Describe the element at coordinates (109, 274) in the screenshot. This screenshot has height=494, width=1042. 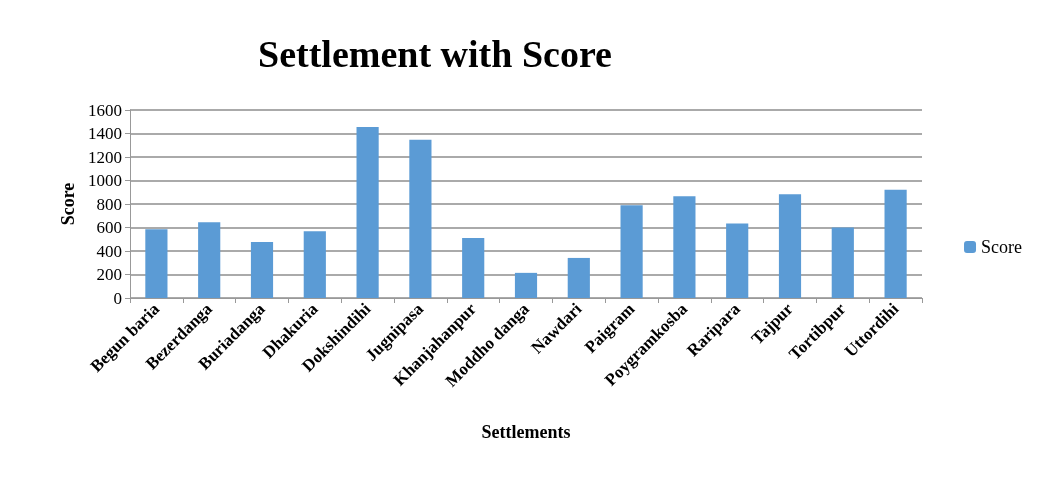
I see `y-tick-label: 200` at that location.